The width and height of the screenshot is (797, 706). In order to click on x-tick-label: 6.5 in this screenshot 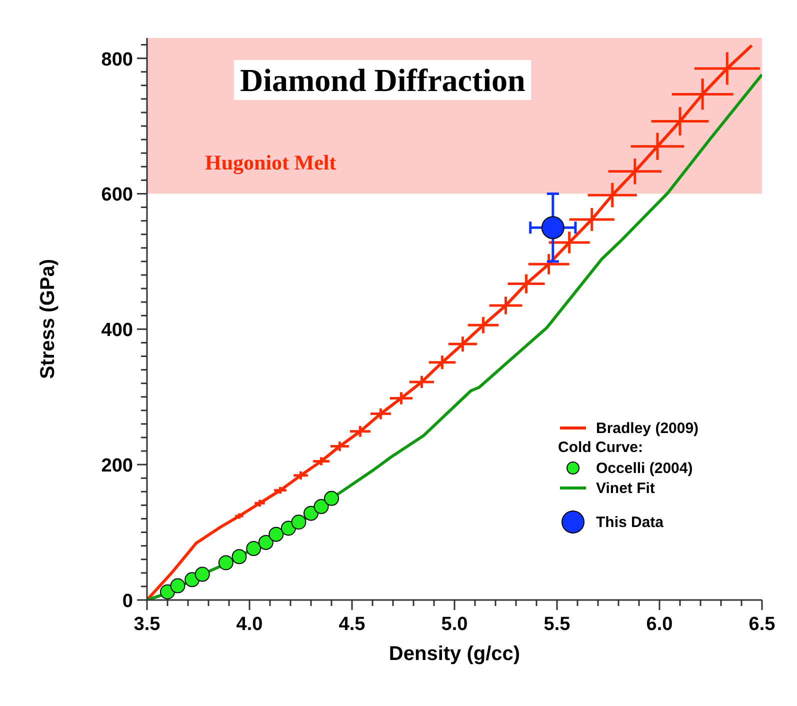, I will do `click(762, 624)`.